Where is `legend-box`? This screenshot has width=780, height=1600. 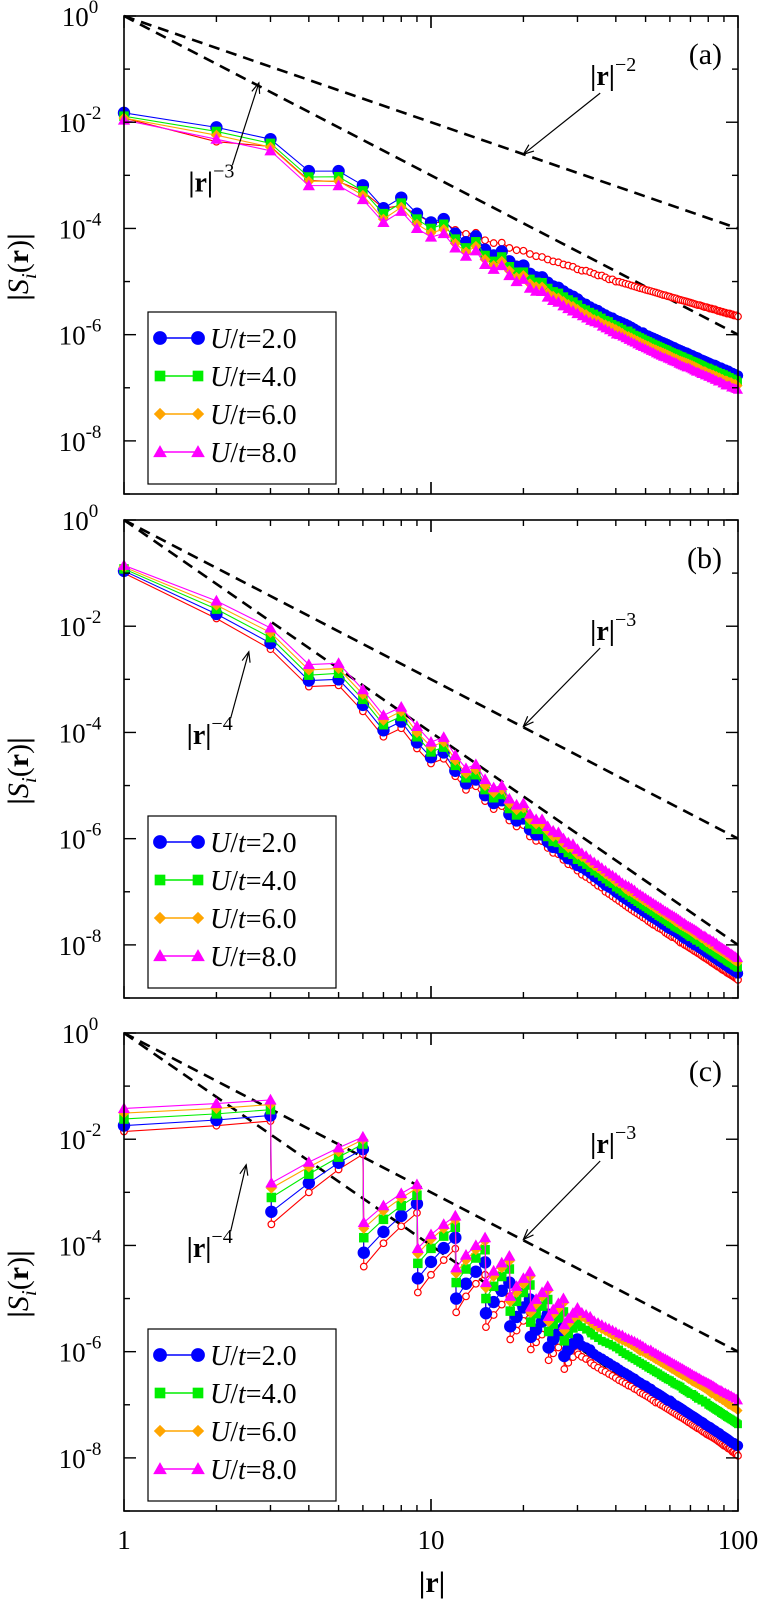 legend-box is located at coordinates (242, 398).